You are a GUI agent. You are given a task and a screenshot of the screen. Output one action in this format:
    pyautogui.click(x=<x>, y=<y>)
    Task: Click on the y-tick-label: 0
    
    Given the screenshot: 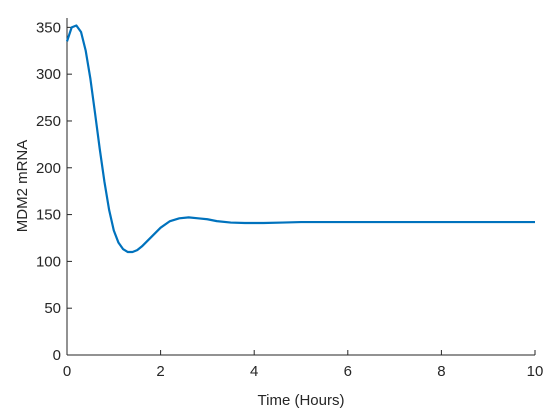 What is the action you would take?
    pyautogui.click(x=57, y=355)
    